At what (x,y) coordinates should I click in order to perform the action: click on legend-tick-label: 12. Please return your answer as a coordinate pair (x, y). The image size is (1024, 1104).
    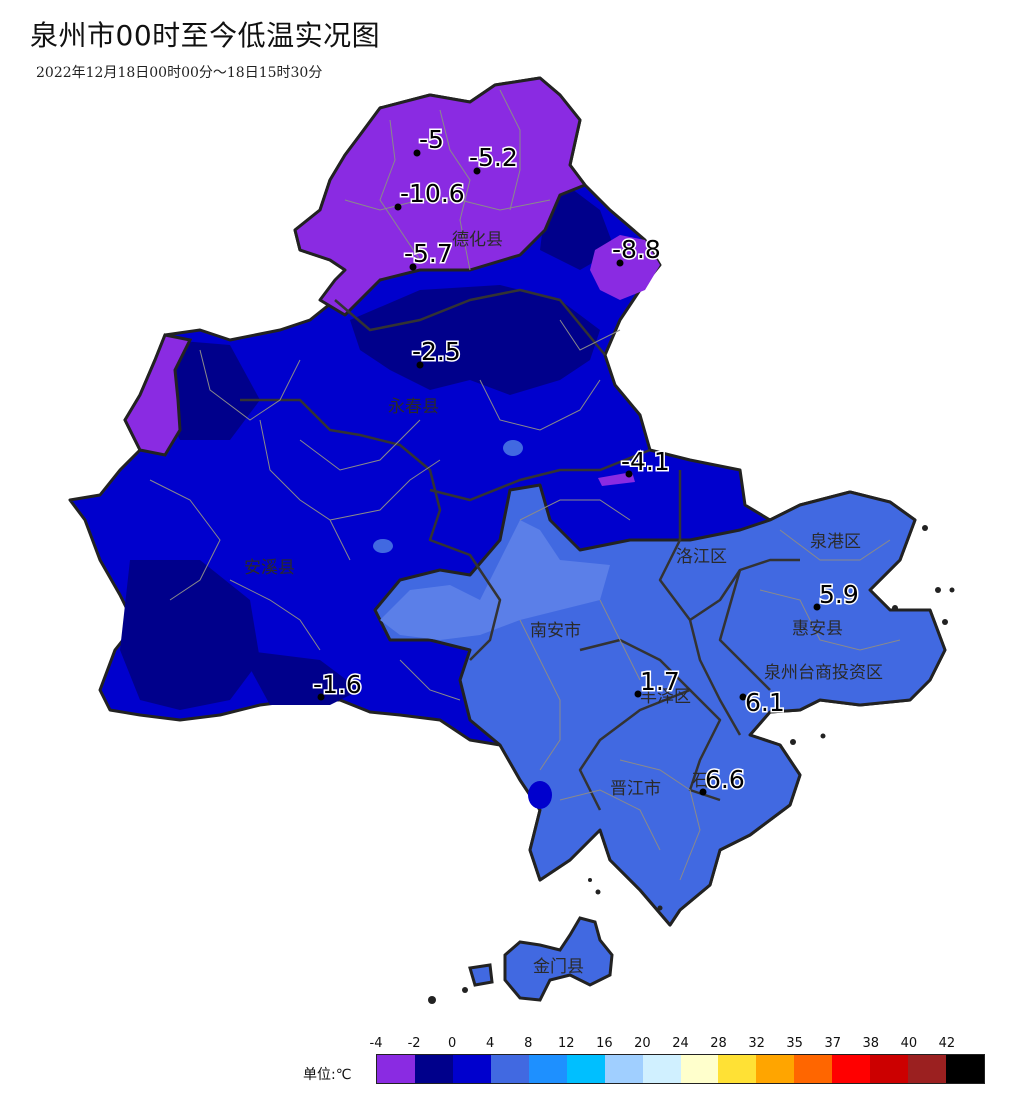
    Looking at the image, I should click on (566, 1043).